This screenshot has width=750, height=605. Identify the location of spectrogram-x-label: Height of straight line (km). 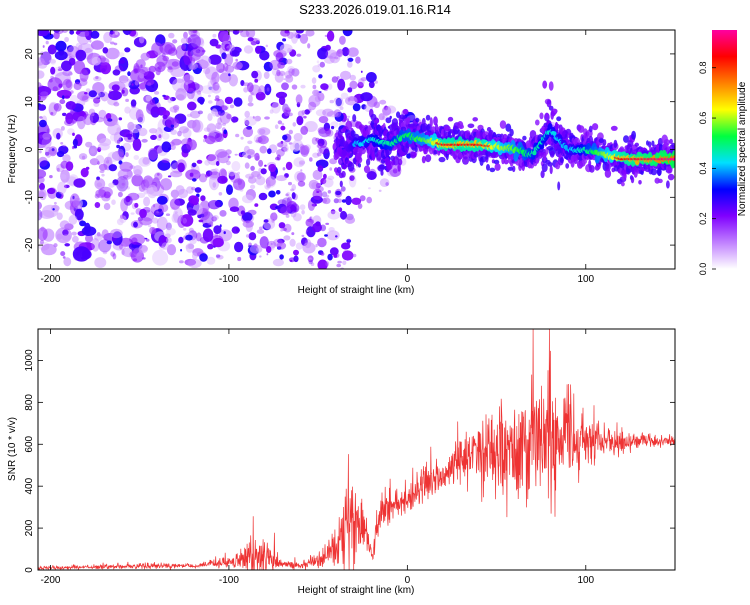
(356, 290).